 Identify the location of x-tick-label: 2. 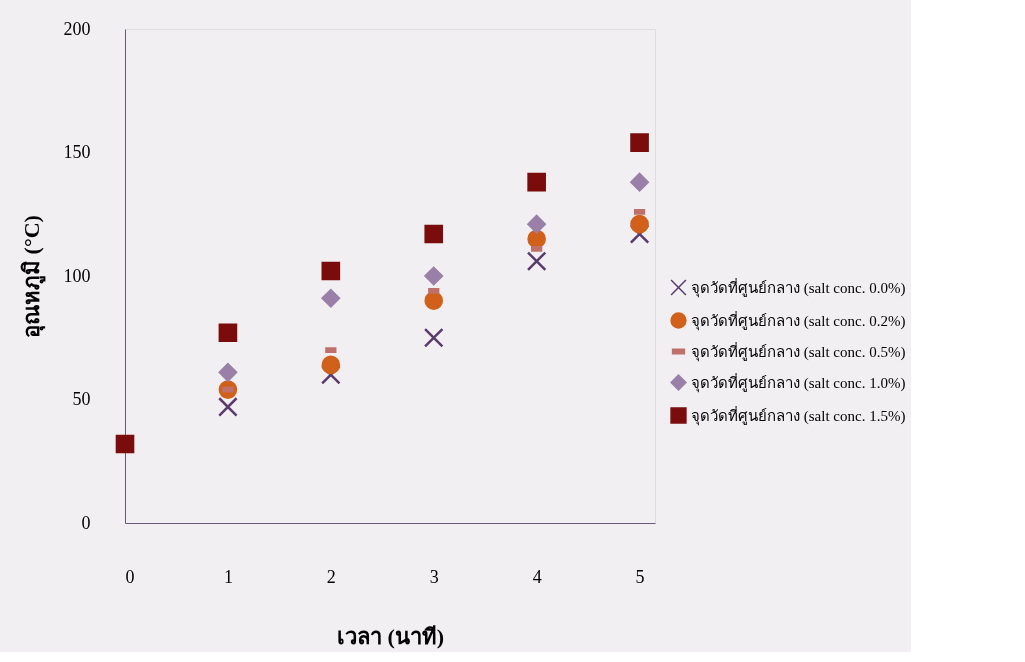
(331, 576).